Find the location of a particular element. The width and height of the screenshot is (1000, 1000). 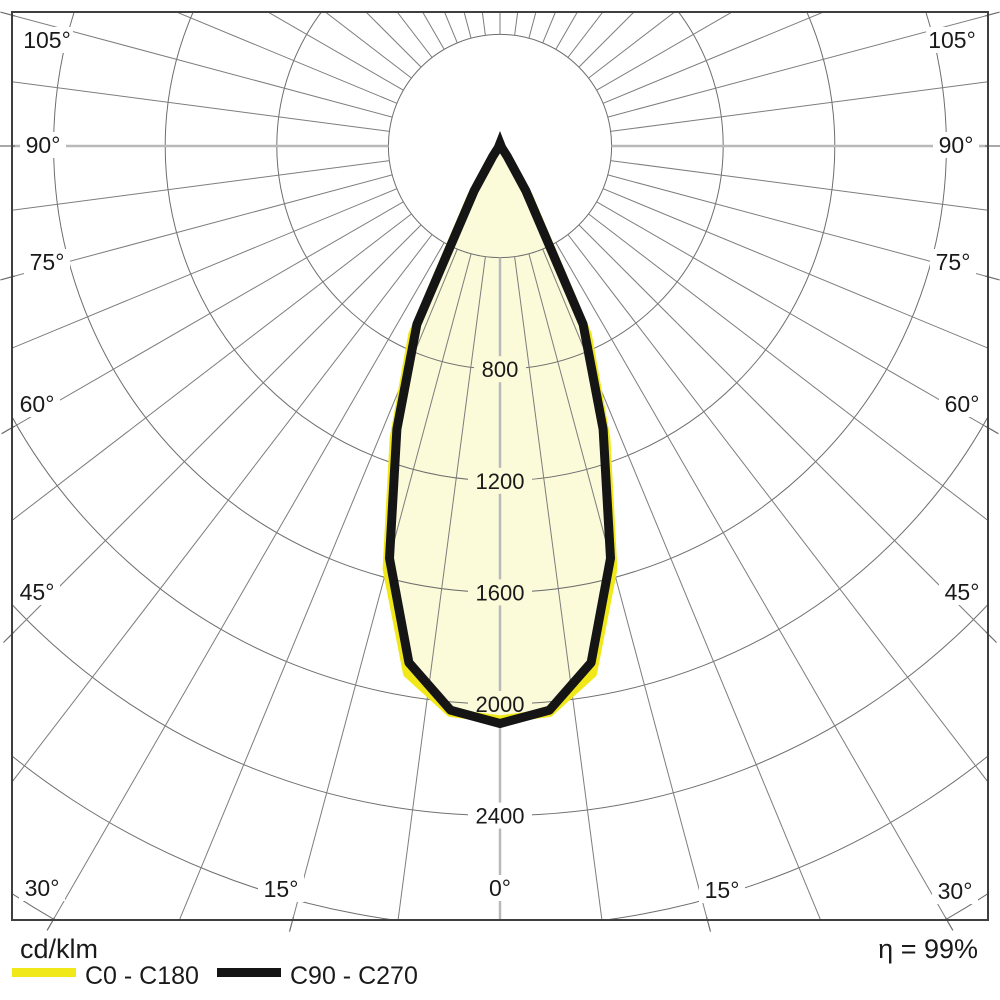

angle-label: 0° is located at coordinates (500, 888).